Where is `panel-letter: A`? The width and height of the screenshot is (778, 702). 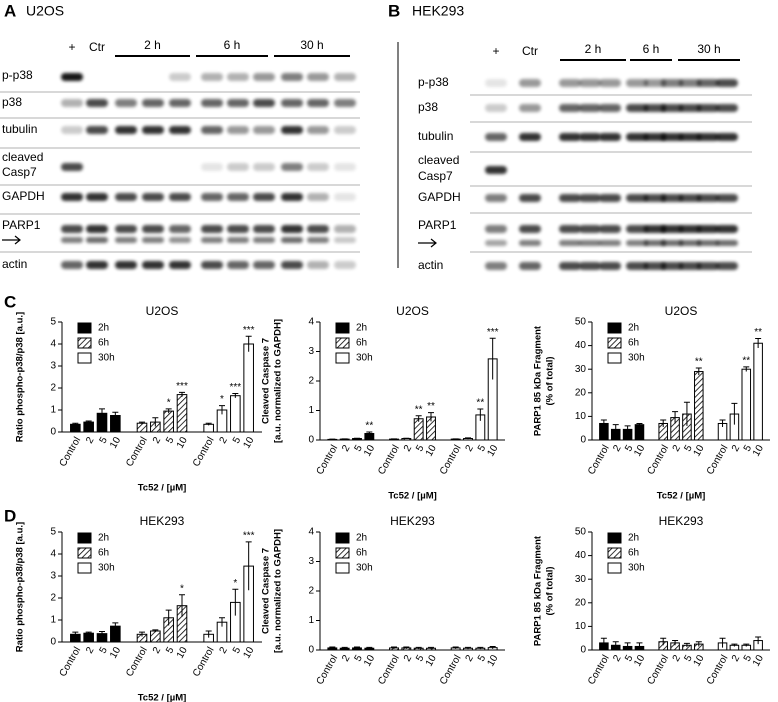 panel-letter: A is located at coordinates (10, 10).